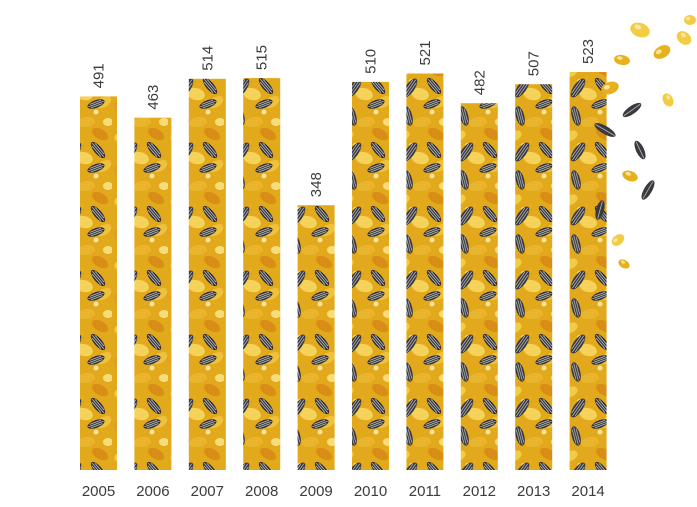 The image size is (697, 507). Describe the element at coordinates (207, 274) in the screenshot. I see `bar-2007` at that location.